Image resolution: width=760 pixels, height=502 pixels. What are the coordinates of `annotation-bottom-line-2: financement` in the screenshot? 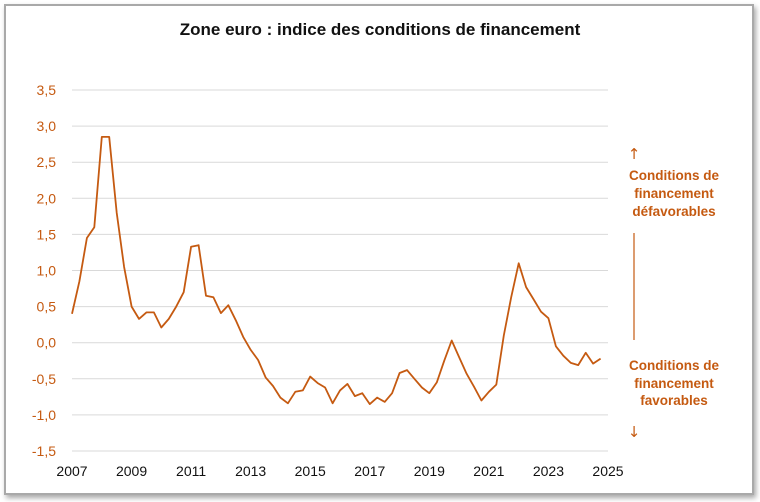 It's located at (674, 383).